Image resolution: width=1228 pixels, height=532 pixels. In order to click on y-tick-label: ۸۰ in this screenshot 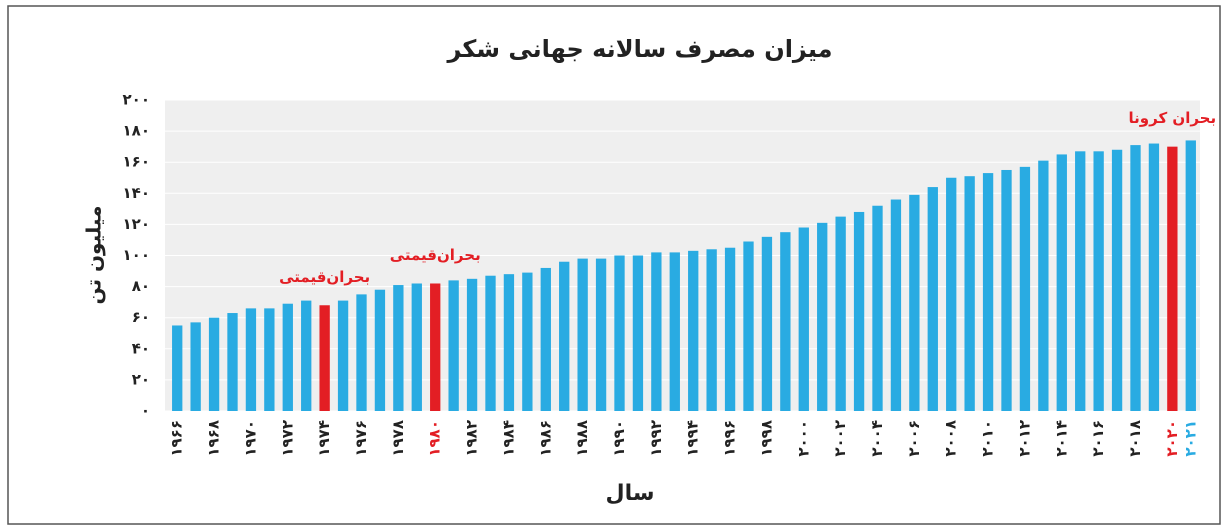, I will do `click(141, 286)`.